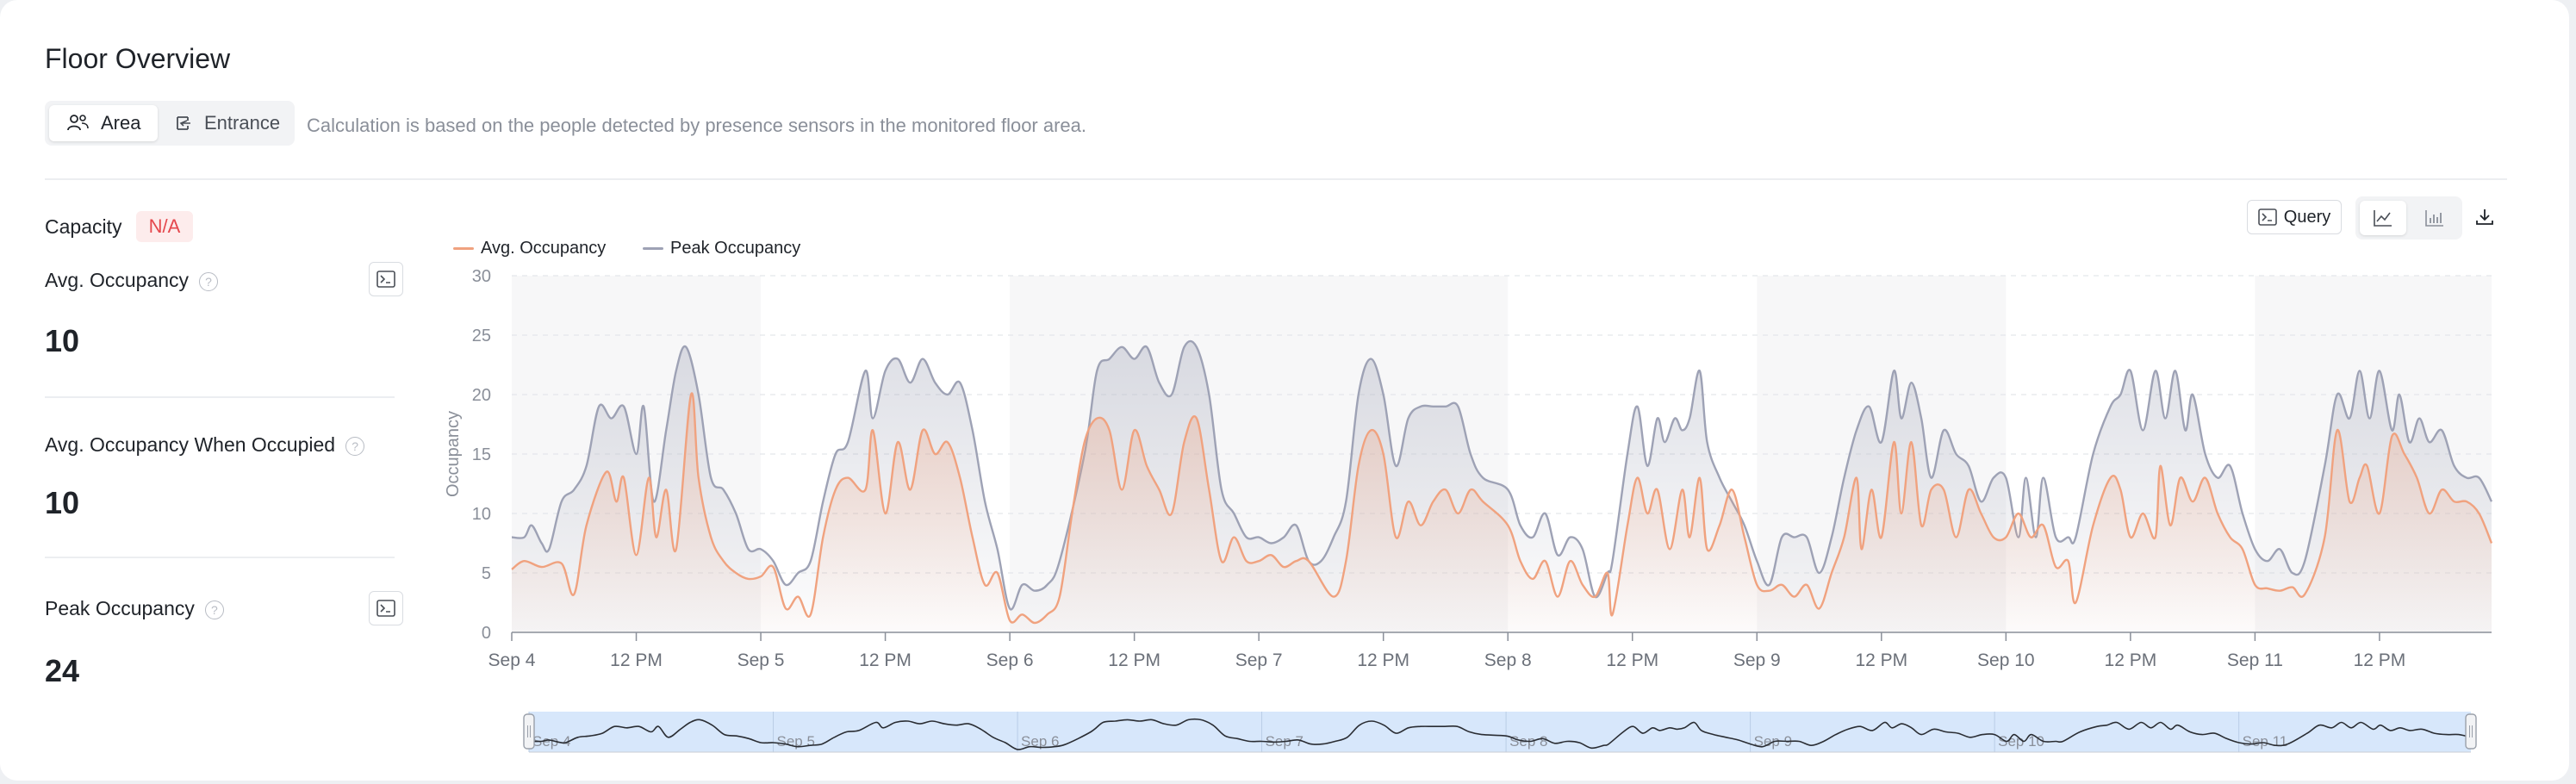  Describe the element at coordinates (2307, 217) in the screenshot. I see `query-button-label: Query` at that location.